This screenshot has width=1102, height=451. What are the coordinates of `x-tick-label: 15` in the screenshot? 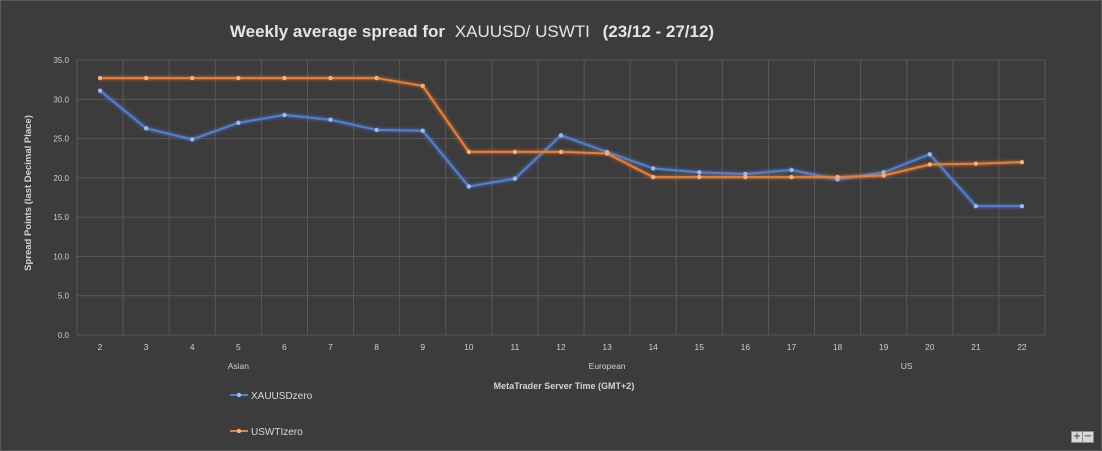 It's located at (700, 347).